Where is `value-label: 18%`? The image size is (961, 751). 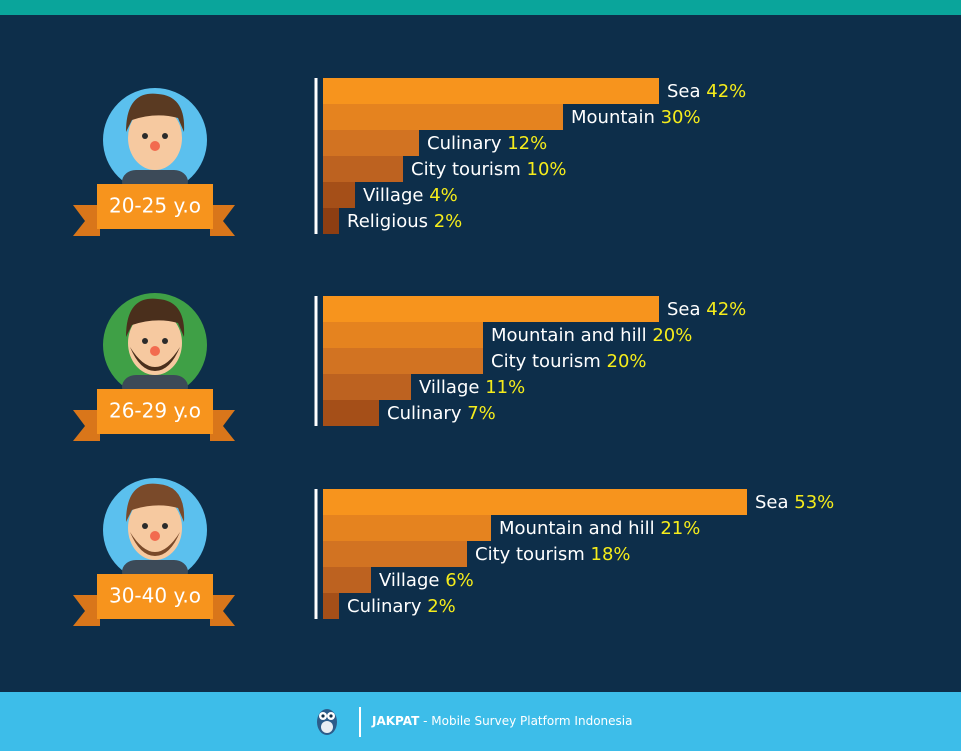
value-label: 18% is located at coordinates (611, 554).